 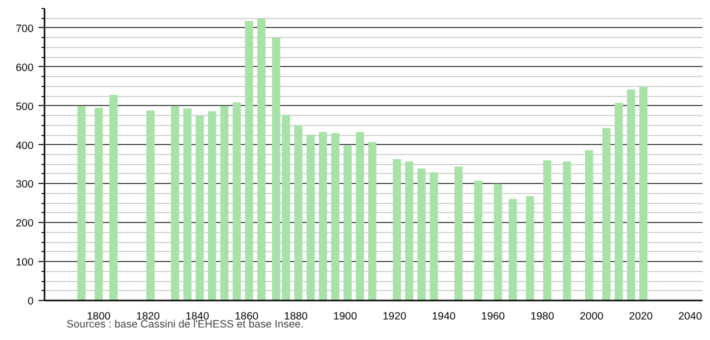 I want to click on x-tick-label: 1960, so click(x=493, y=316).